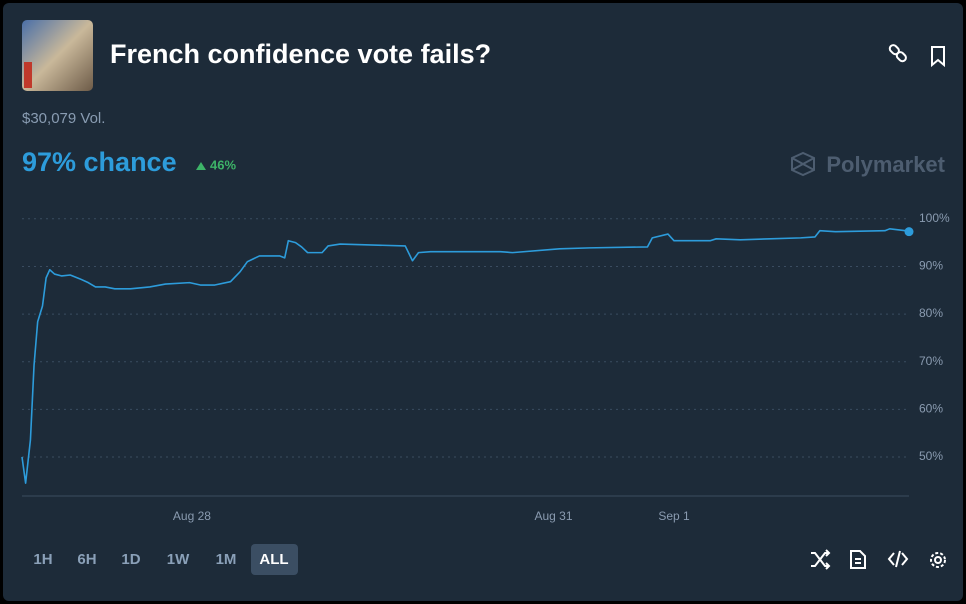 The height and width of the screenshot is (604, 966). What do you see at coordinates (99, 162) in the screenshot?
I see `chance: 97% chance` at bounding box center [99, 162].